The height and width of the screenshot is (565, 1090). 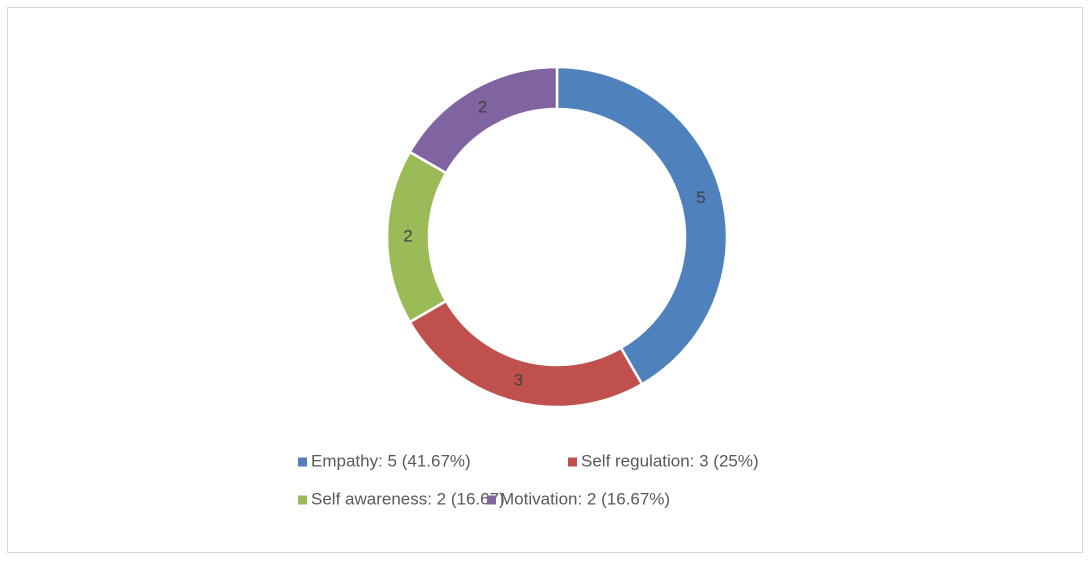 What do you see at coordinates (518, 379) in the screenshot?
I see `data-label: 3` at bounding box center [518, 379].